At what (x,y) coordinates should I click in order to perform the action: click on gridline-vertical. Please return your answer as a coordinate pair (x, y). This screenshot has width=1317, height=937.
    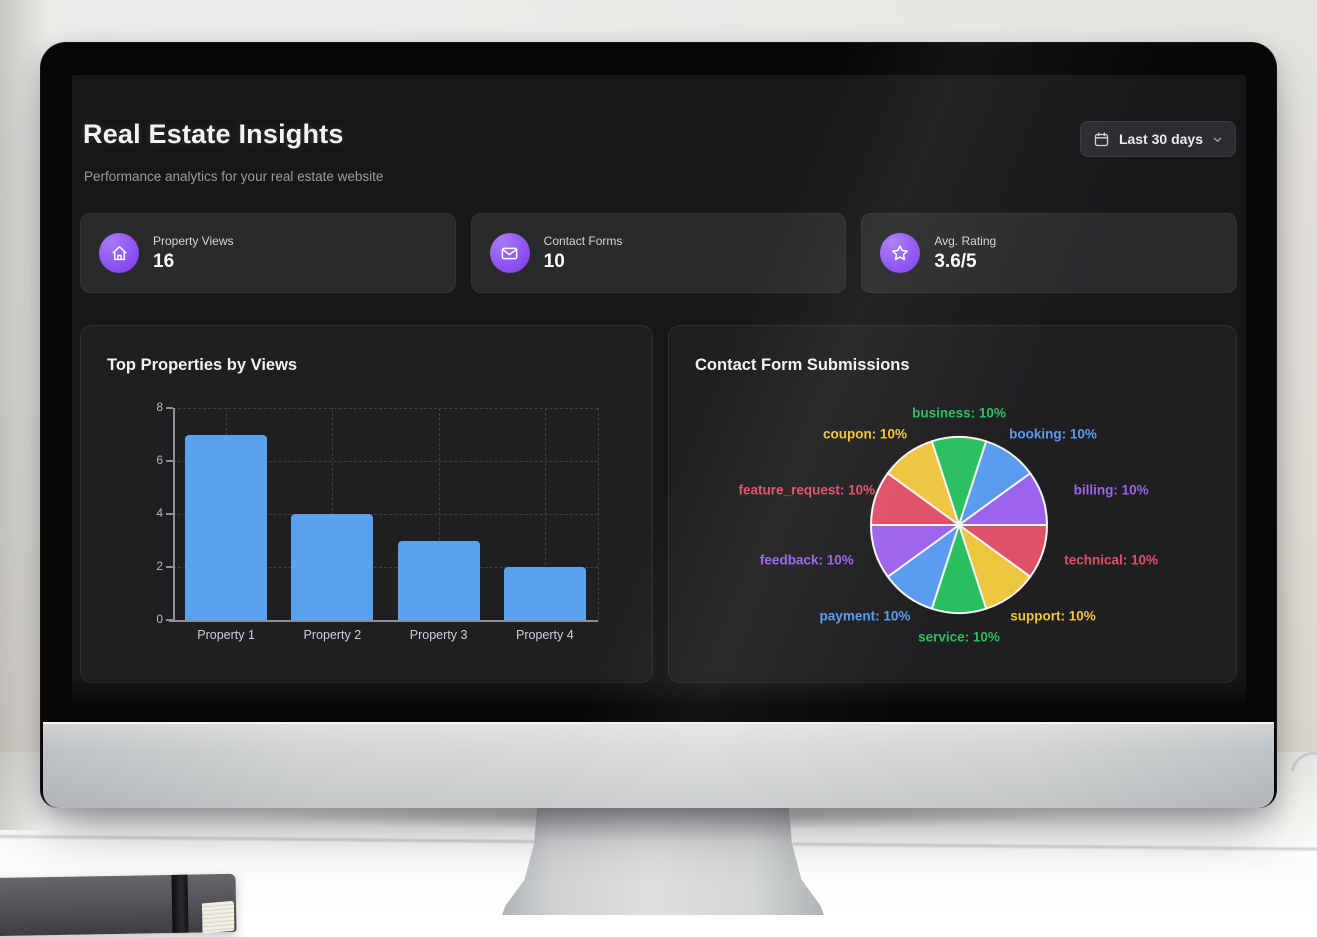
    Looking at the image, I should click on (598, 514).